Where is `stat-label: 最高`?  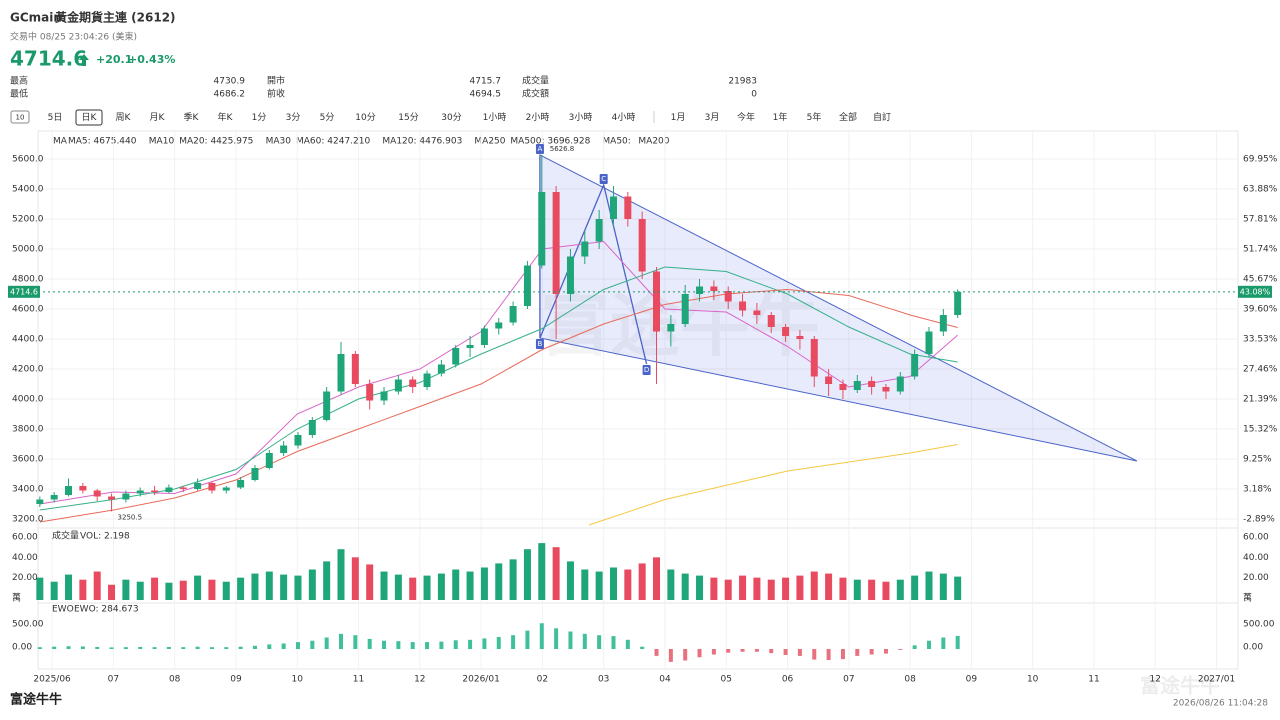
stat-label: 最高 is located at coordinates (19, 81).